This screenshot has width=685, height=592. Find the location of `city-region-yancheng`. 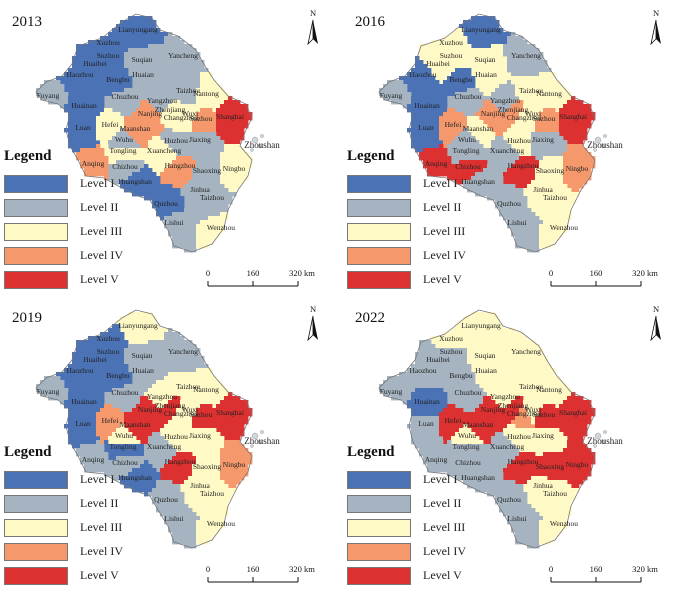

city-region-yancheng is located at coordinates (527, 54).